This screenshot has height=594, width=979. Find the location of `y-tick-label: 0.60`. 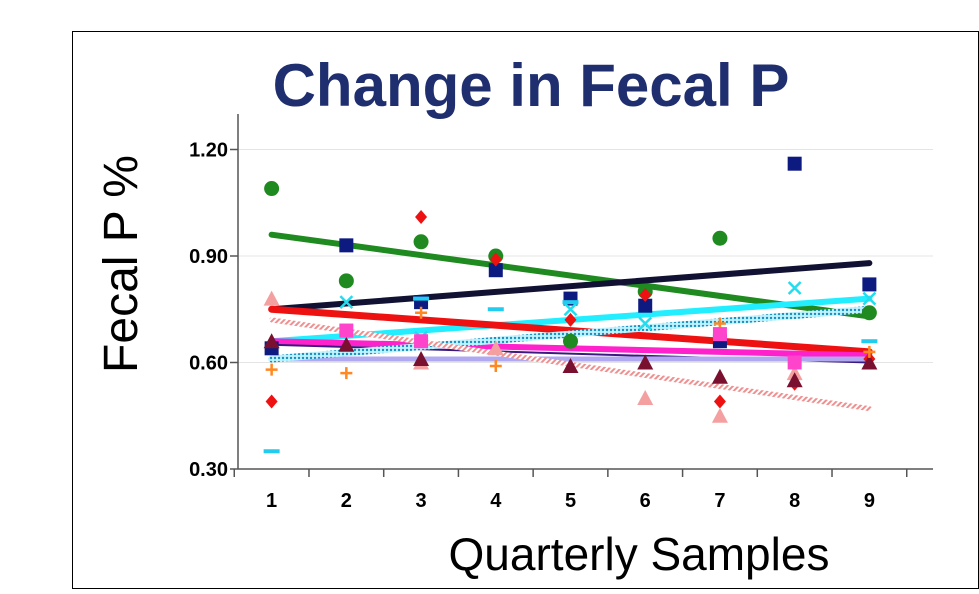

y-tick-label: 0.60 is located at coordinates (208, 364).